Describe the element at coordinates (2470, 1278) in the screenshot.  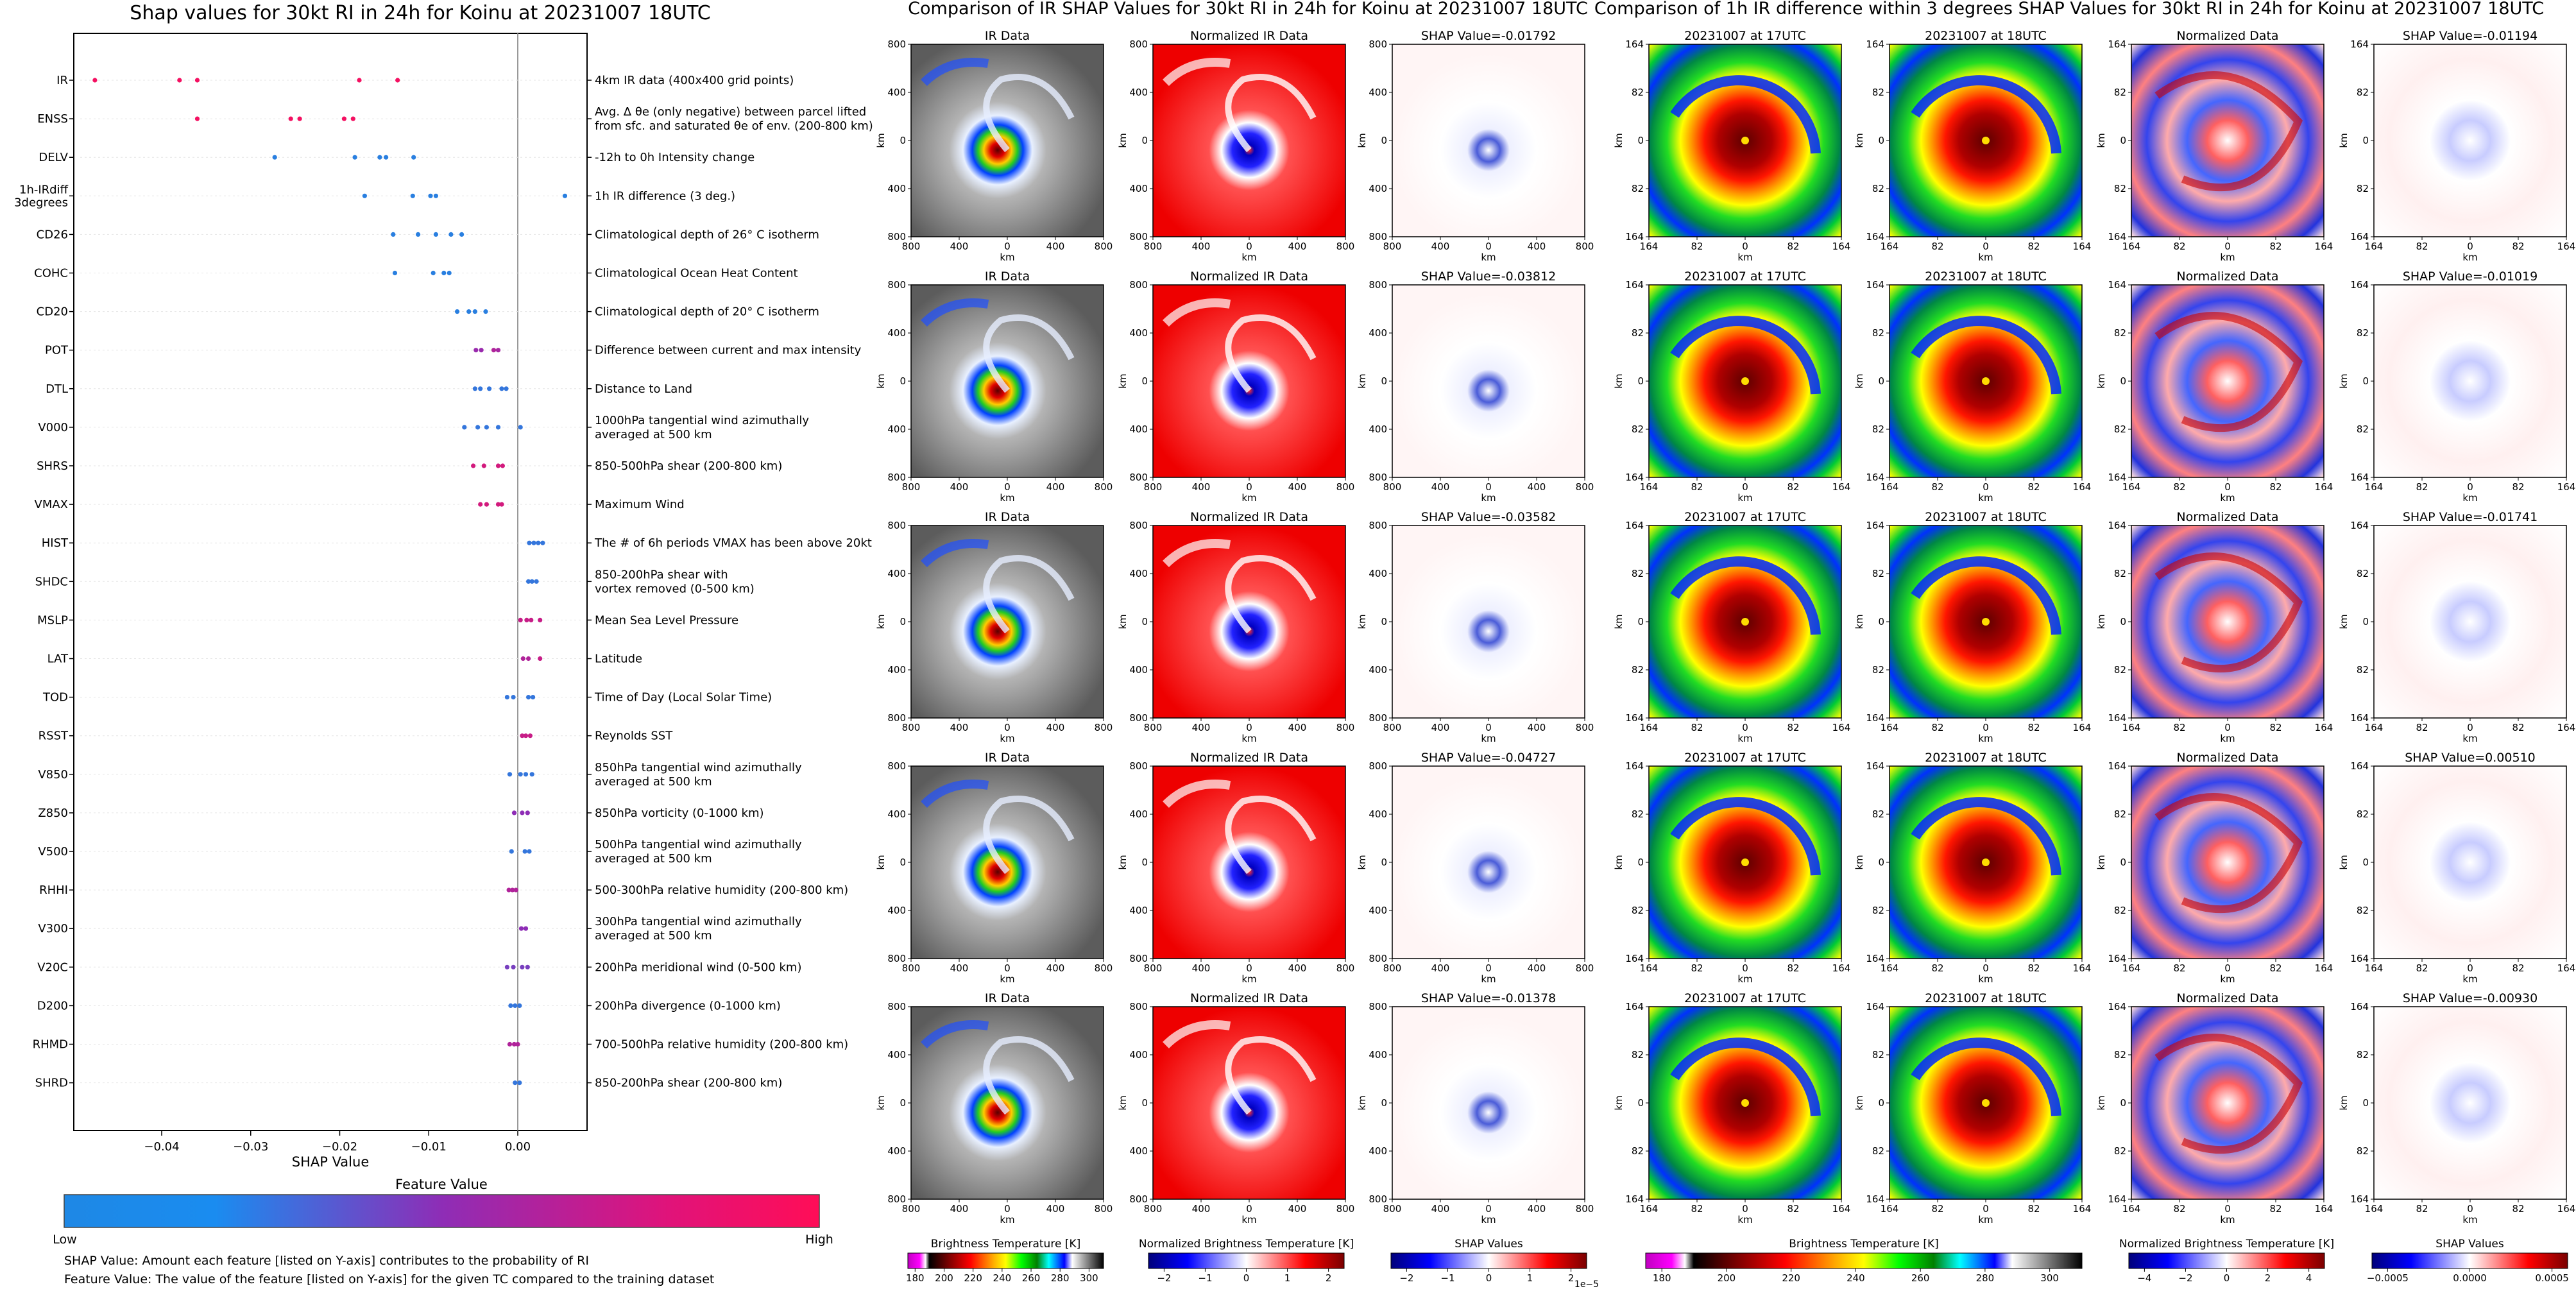
I see `colorbar-tick-label: 0.0000` at that location.